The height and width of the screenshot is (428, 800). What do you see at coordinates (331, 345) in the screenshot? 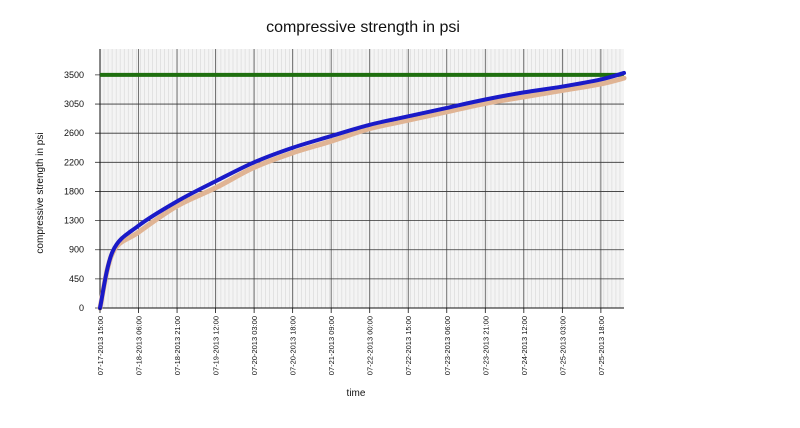
I see `x-tick-label: 07-21-2013 09:00` at bounding box center [331, 345].